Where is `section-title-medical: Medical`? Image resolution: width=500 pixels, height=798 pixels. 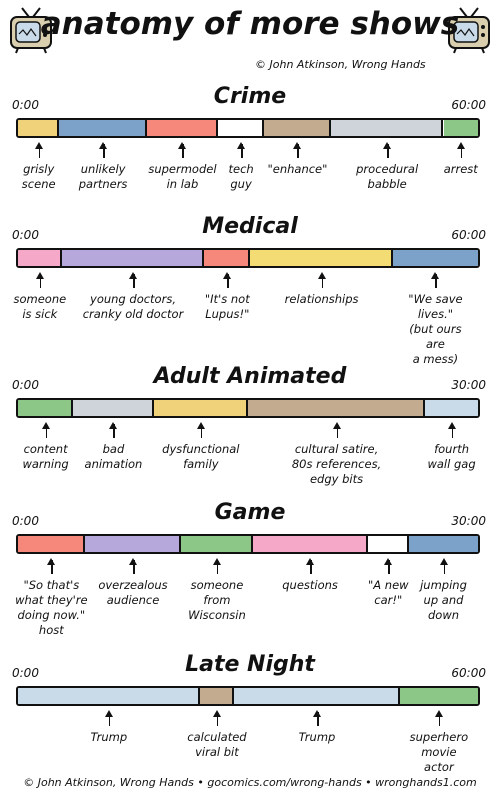 section-title-medical: Medical is located at coordinates (250, 226).